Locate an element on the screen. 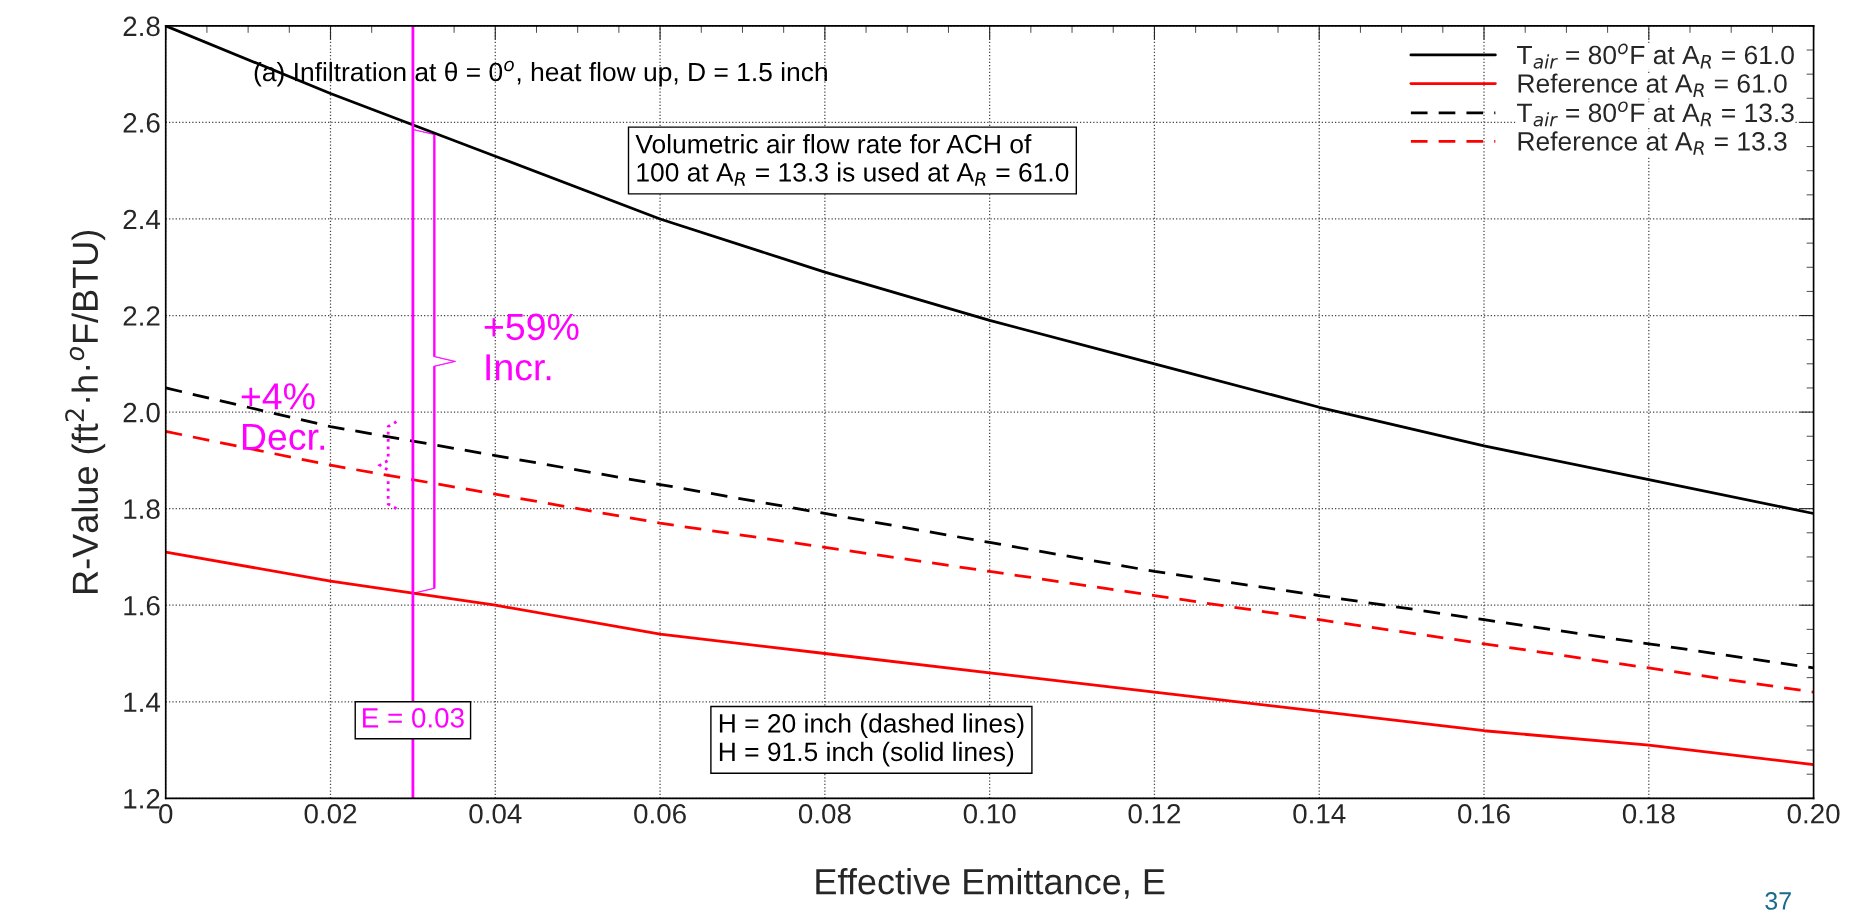 This screenshot has height=924, width=1862. annotation: H = 20 inch (dashed lines) H = 91.5 inch (solid lines) is located at coordinates (871, 740).